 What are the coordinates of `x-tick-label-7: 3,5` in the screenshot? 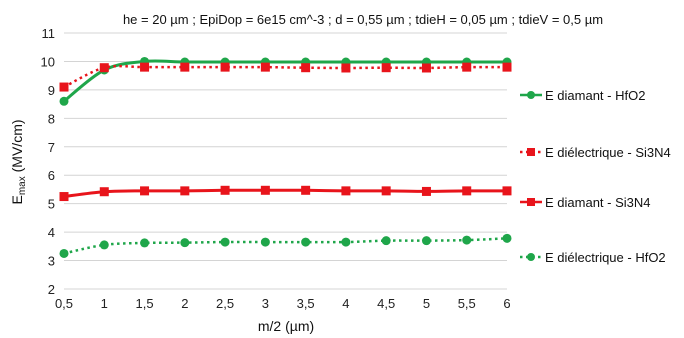 It's located at (306, 303).